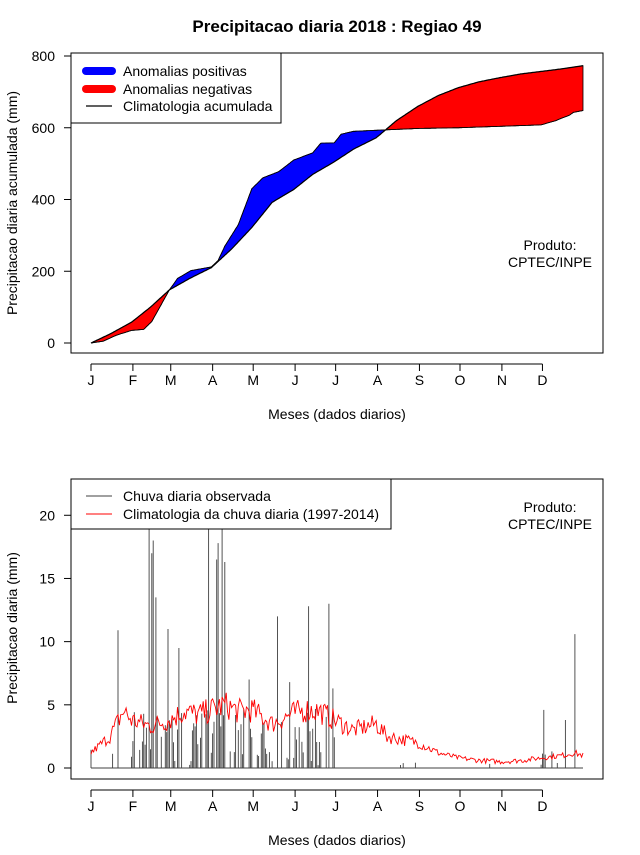 The image size is (640, 855). Describe the element at coordinates (251, 514) in the screenshot. I see `legend-label-daily-climatology: Climatologia da chuva diaria (1997-2014)` at that location.